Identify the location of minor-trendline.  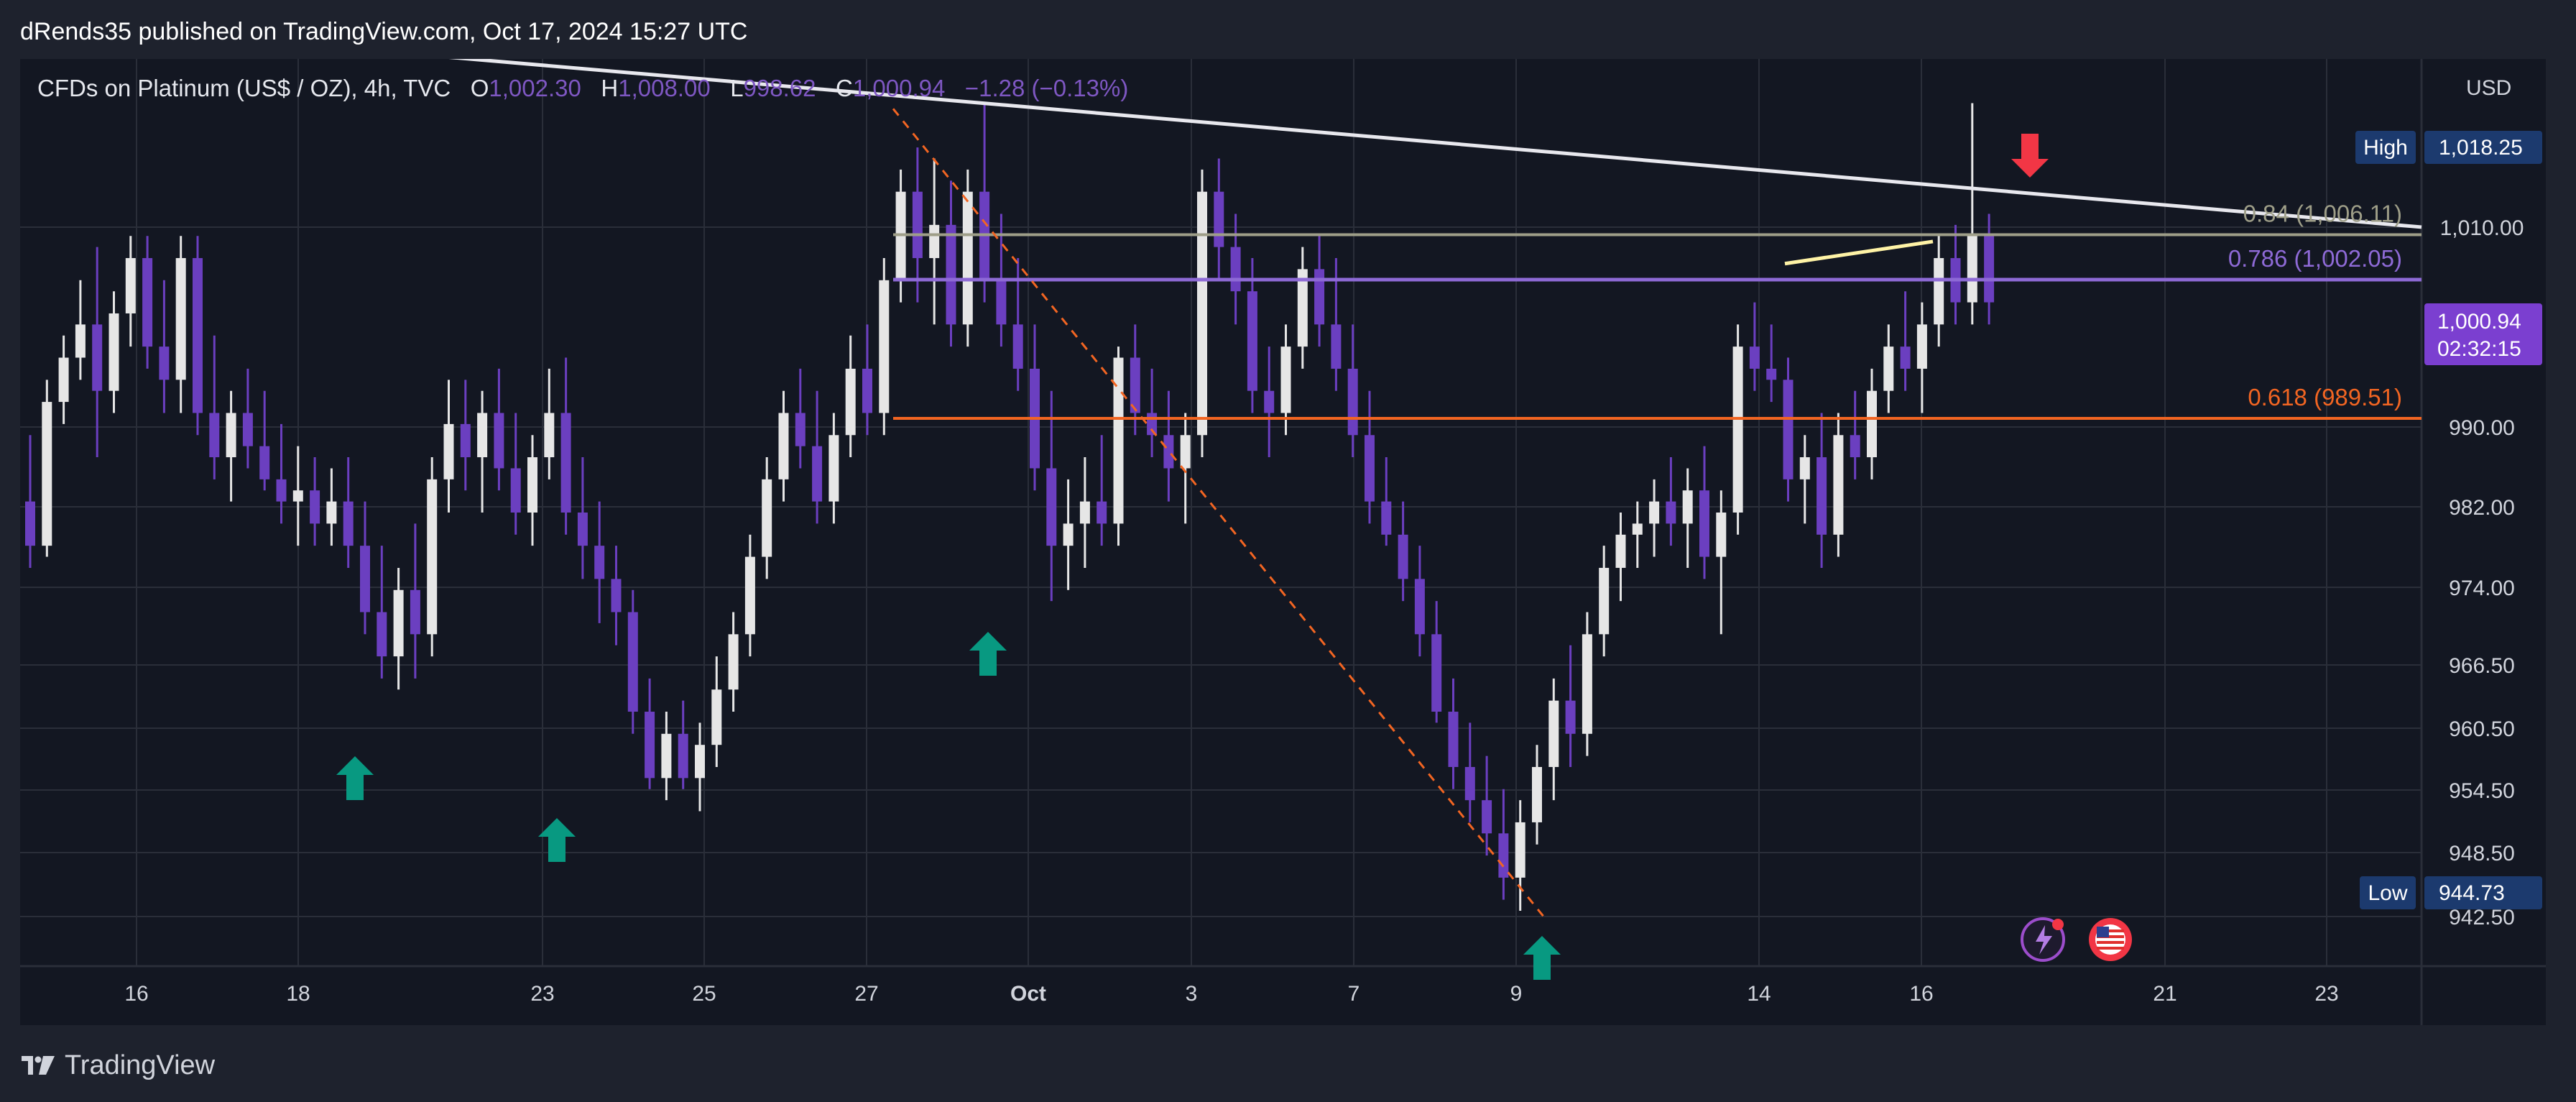
(1859, 252).